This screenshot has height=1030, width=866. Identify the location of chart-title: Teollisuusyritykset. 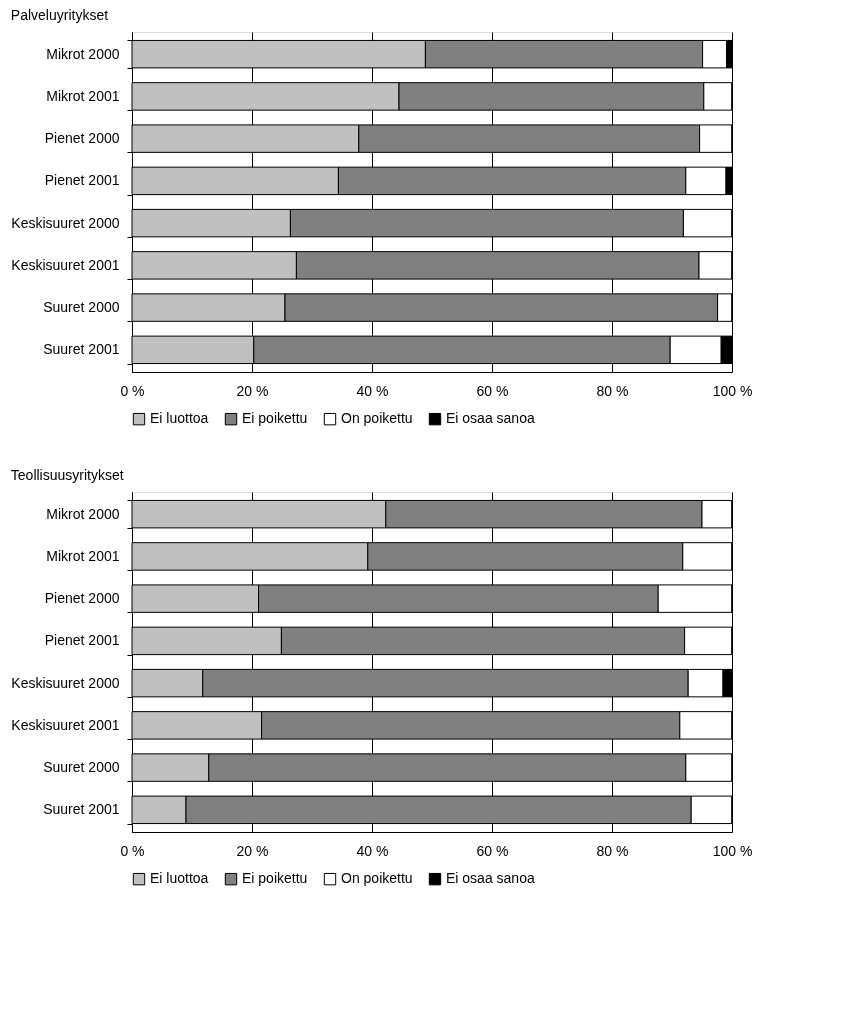
(67, 475).